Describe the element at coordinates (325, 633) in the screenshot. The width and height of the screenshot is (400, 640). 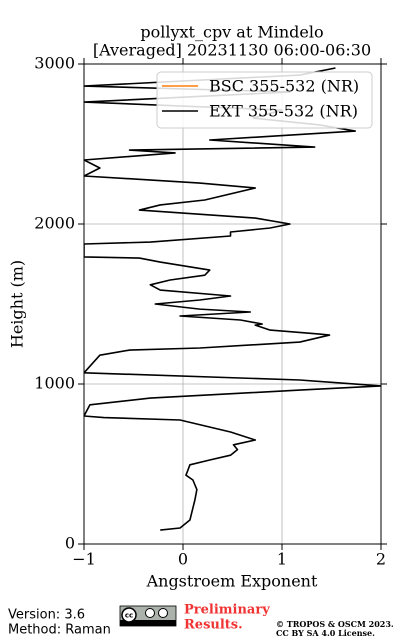
I see `license: CC BY SA 4.0 License.` at that location.